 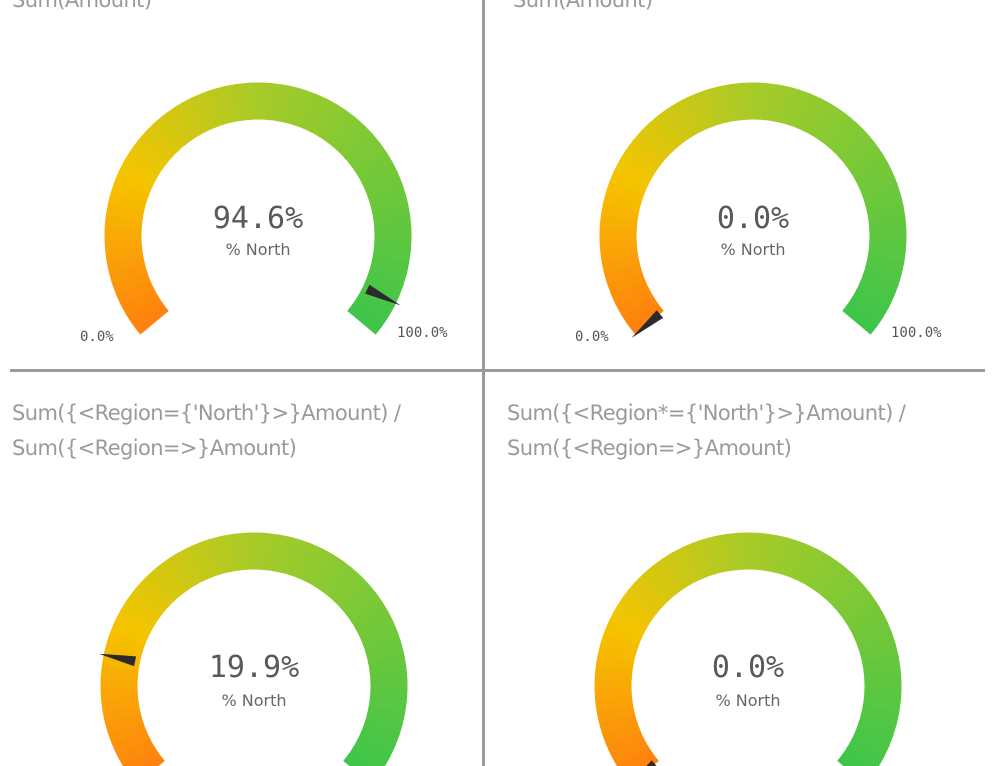 What do you see at coordinates (254, 667) in the screenshot?
I see `gauge-value: 19.9%` at bounding box center [254, 667].